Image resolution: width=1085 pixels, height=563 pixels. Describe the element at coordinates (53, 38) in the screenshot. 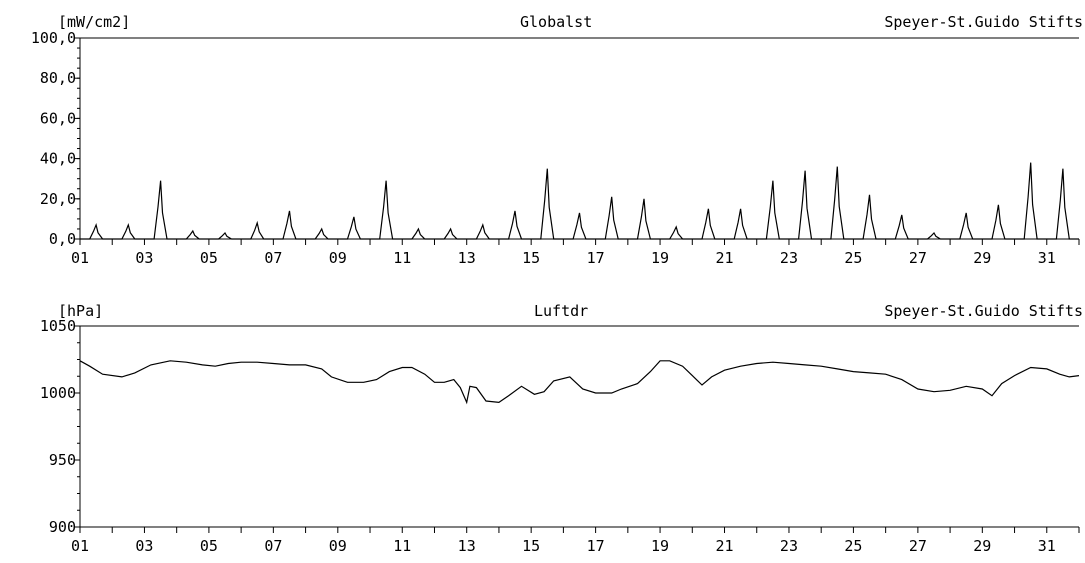

I see `y-tick-label: 100,0` at that location.